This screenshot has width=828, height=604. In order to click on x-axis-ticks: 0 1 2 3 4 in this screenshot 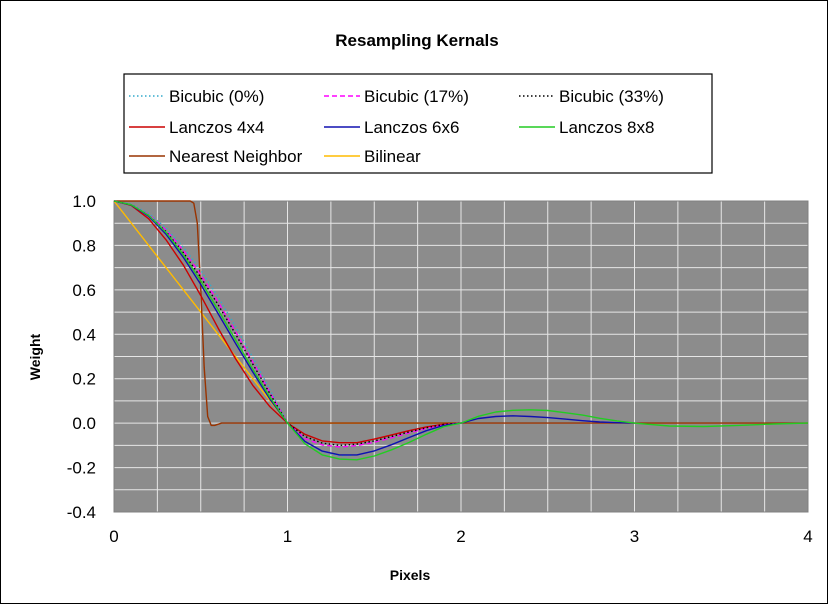, I will do `click(460, 536)`.